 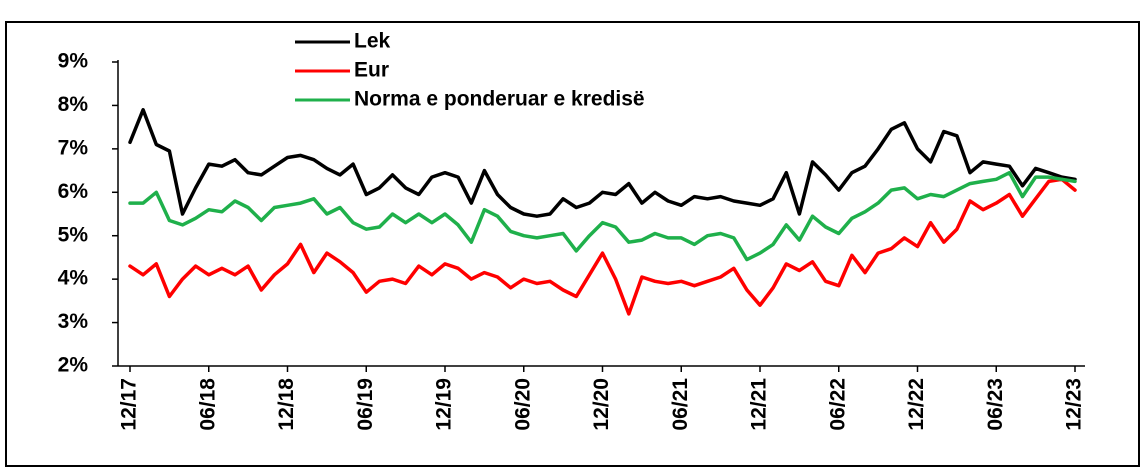 I want to click on y-tick-label: 7%, so click(x=73, y=147).